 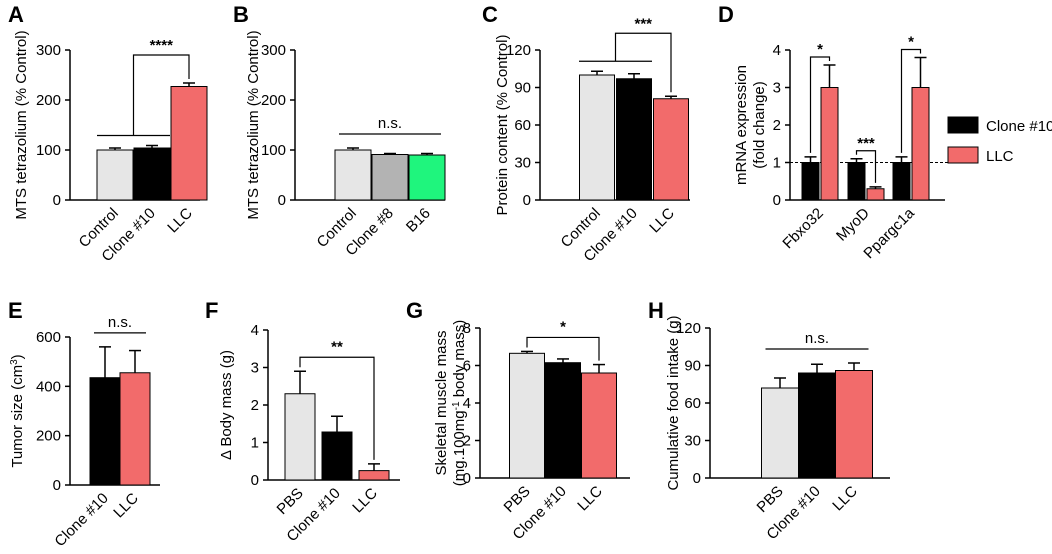 What do you see at coordinates (759, 125) in the screenshot?
I see `y-axis-label-line2: (fold change)` at bounding box center [759, 125].